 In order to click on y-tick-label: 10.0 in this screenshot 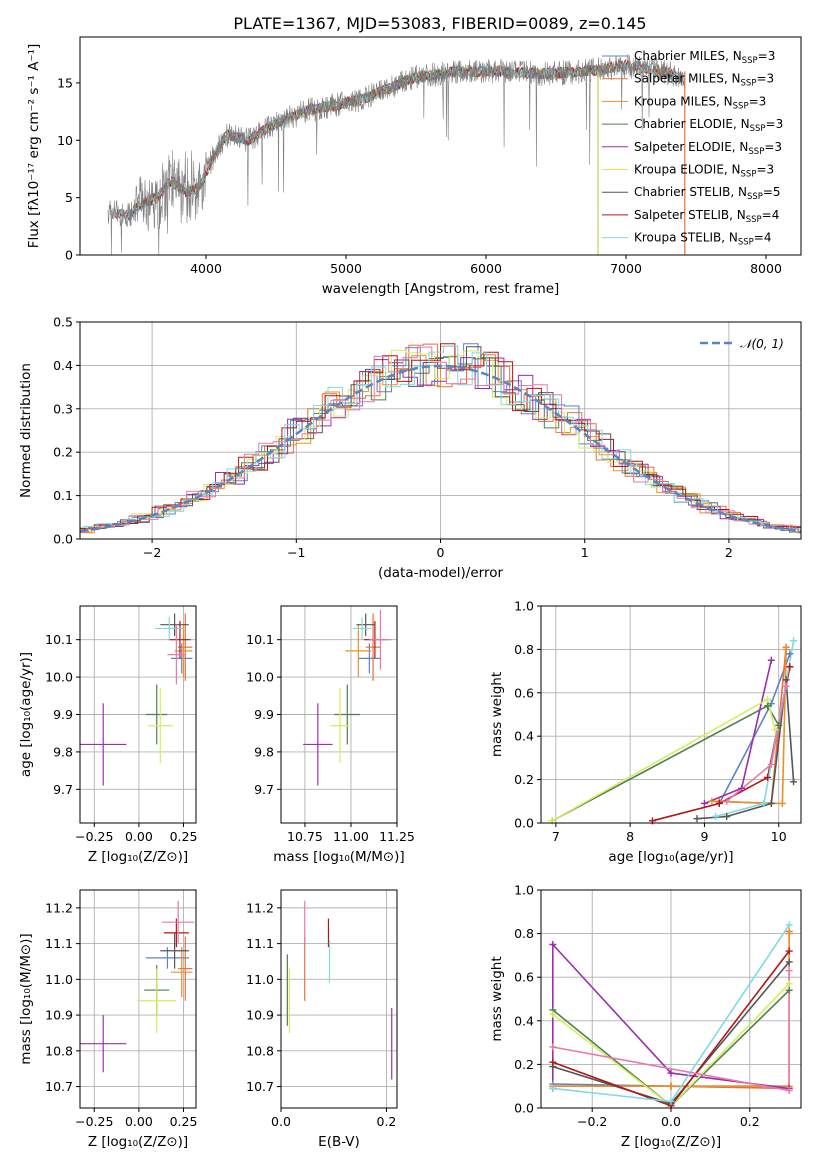, I will do `click(59, 677)`.